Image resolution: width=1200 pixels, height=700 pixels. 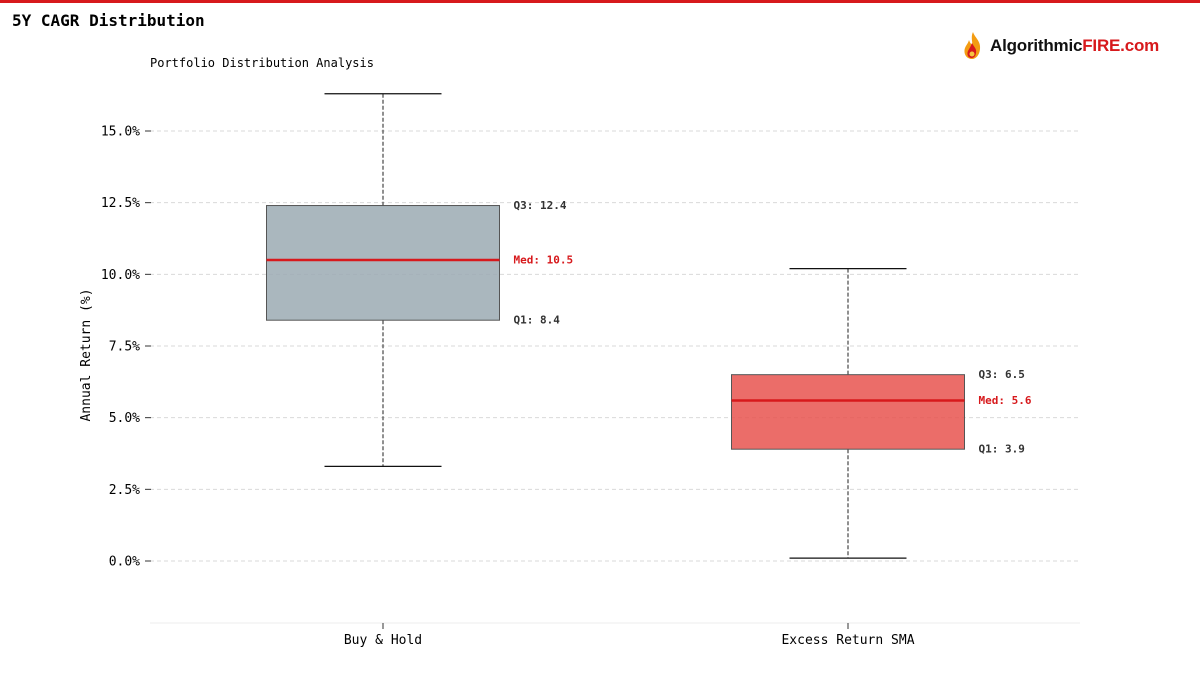 What do you see at coordinates (1002, 374) in the screenshot?
I see `q3-label: Q3: 6.5` at bounding box center [1002, 374].